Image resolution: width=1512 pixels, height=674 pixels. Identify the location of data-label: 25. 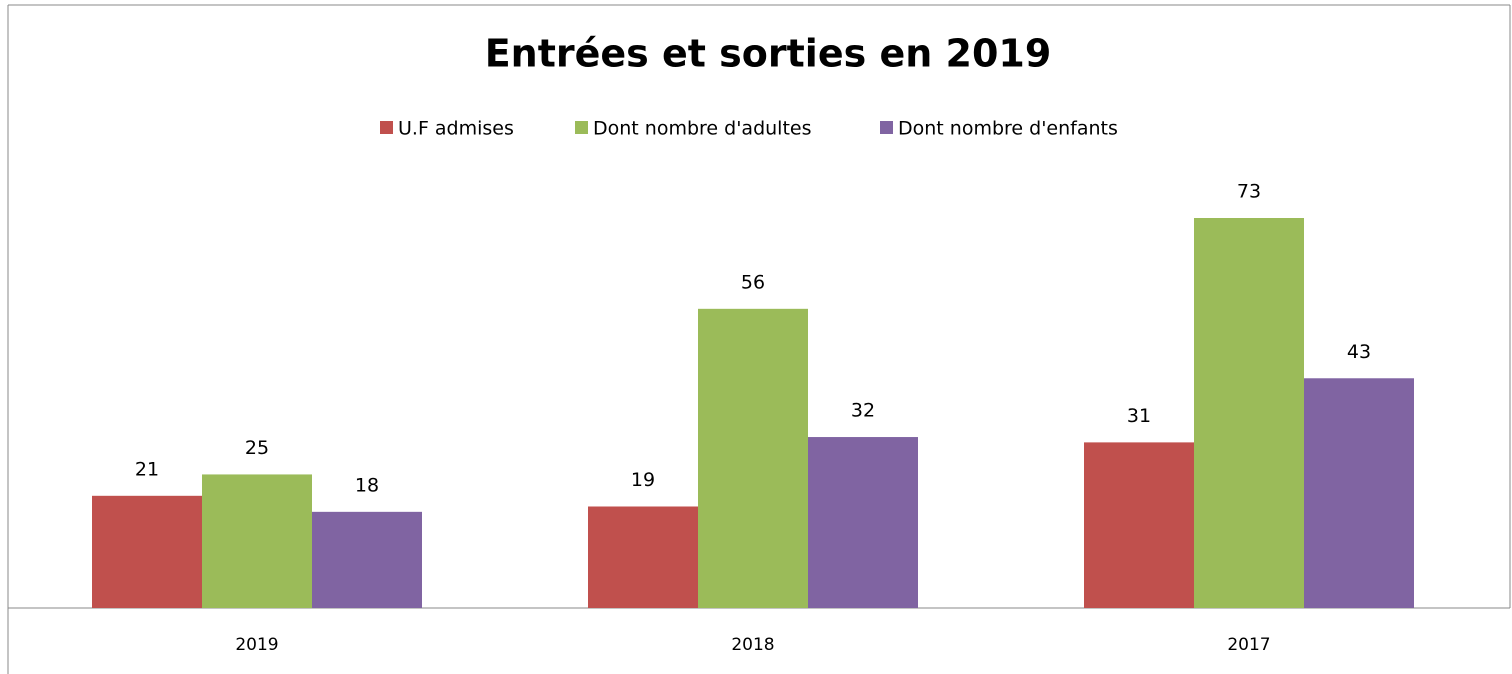
(257, 448).